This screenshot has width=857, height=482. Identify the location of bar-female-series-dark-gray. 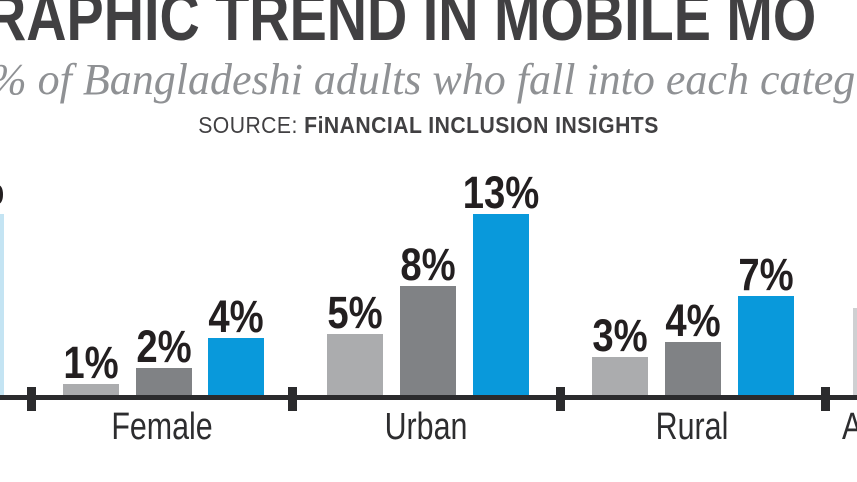
(164, 381).